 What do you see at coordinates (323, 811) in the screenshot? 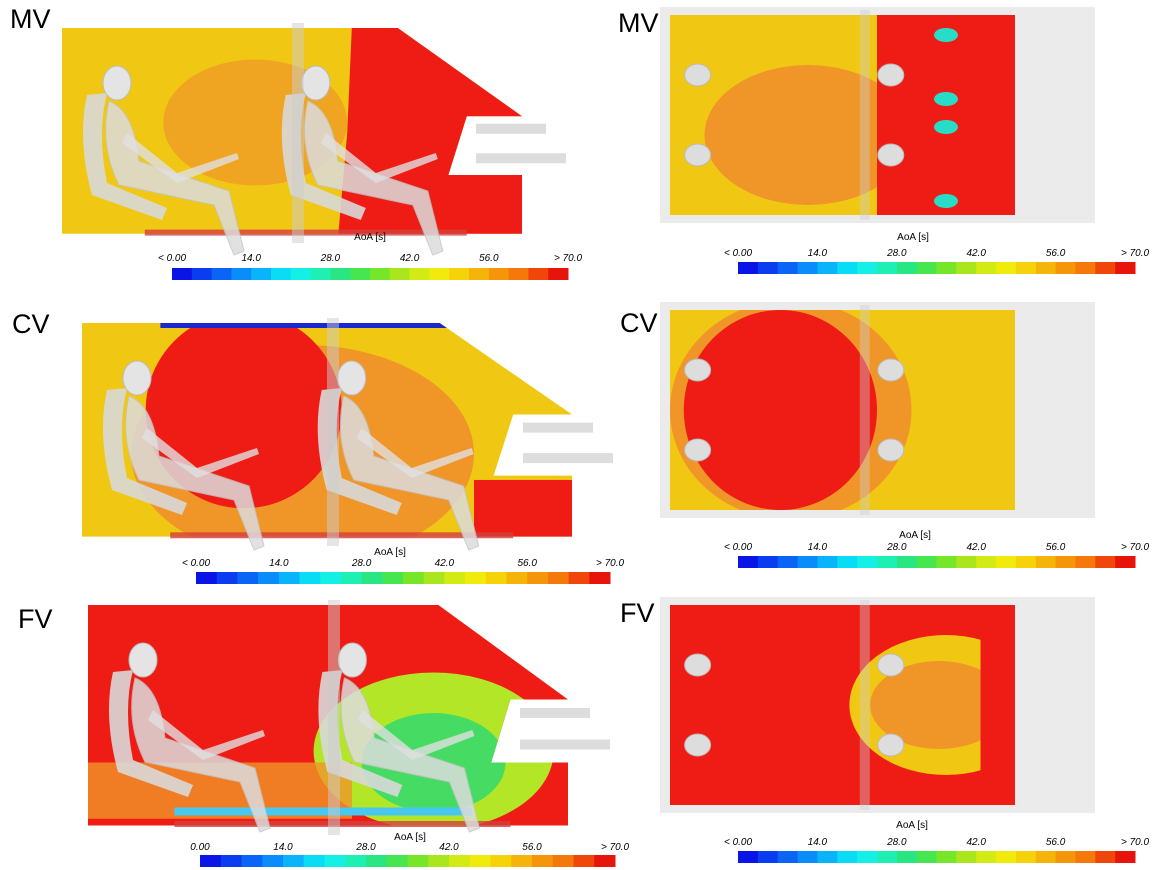
I see `inlet` at bounding box center [323, 811].